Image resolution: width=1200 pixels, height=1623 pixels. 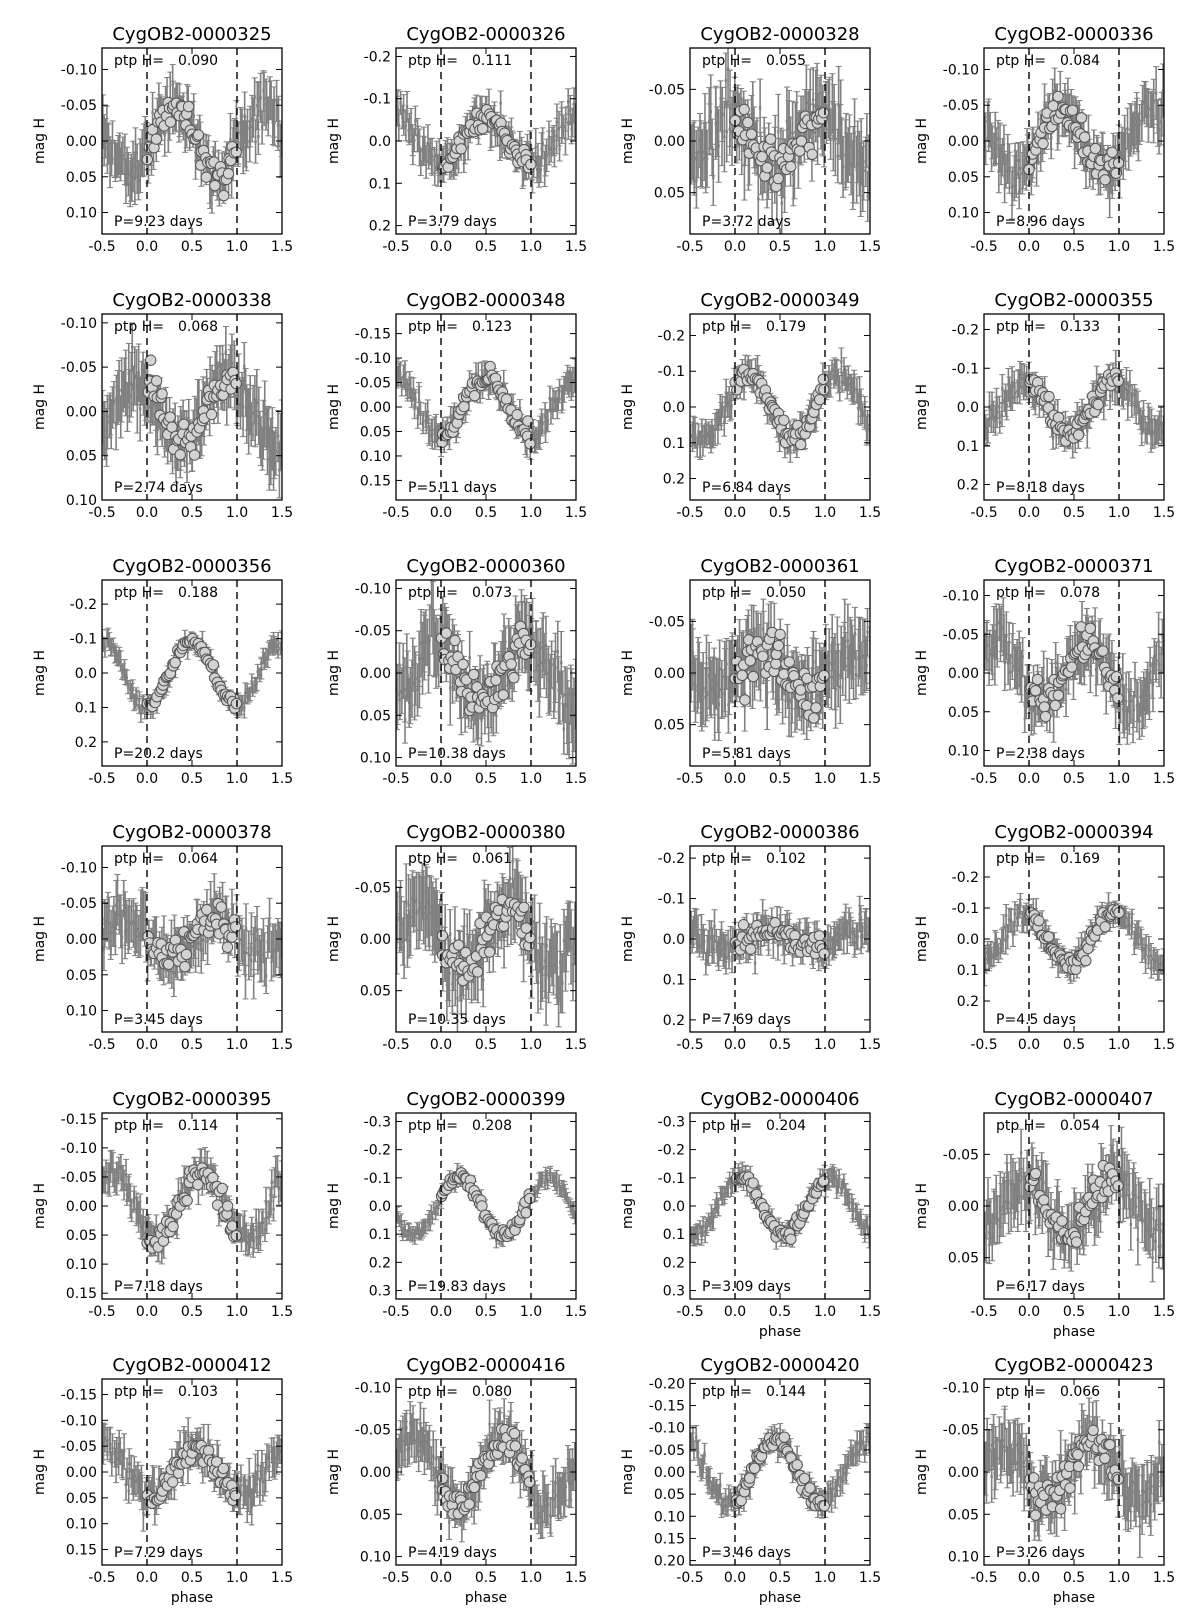 What do you see at coordinates (671, 372) in the screenshot?
I see `y-tick-label: -0.1` at bounding box center [671, 372].